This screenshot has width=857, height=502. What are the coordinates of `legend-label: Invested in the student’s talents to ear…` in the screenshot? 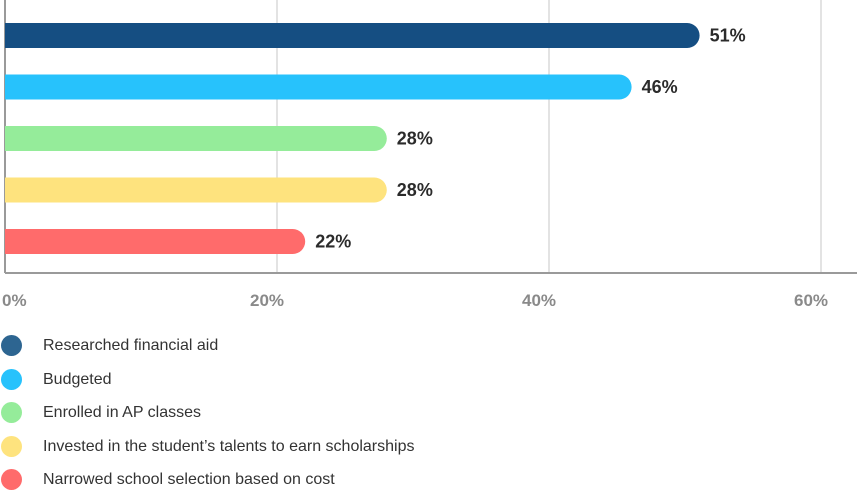 It's located at (229, 446).